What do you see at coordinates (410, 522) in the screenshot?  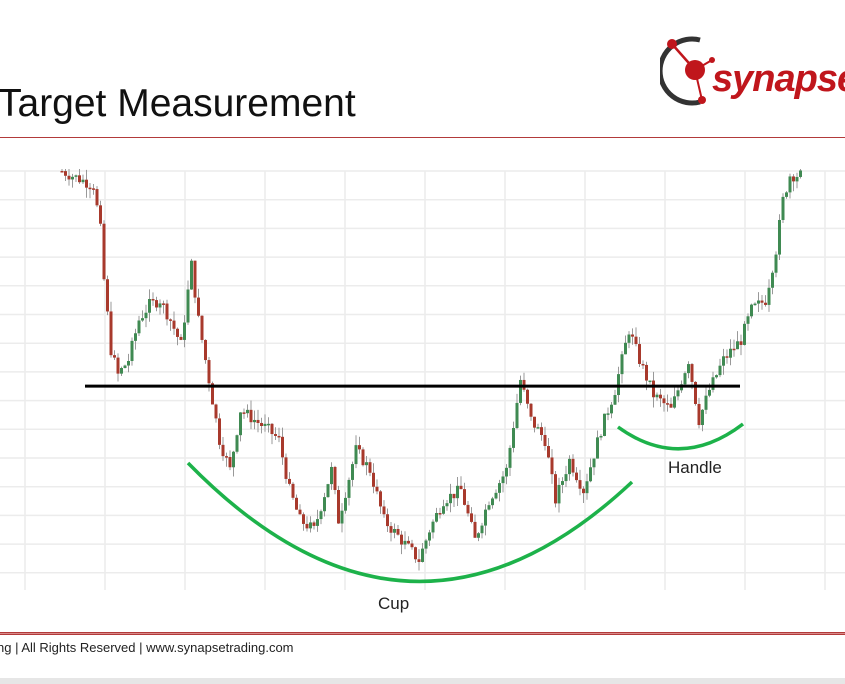 I see `cup-curve` at bounding box center [410, 522].